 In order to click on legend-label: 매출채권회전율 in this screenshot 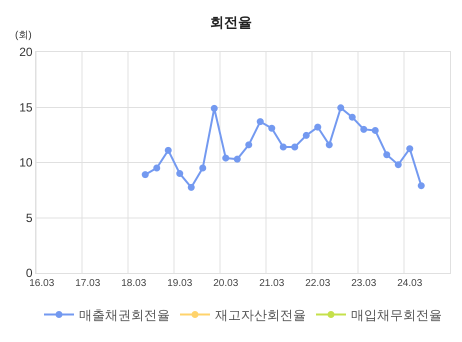, I will do `click(124, 315)`.